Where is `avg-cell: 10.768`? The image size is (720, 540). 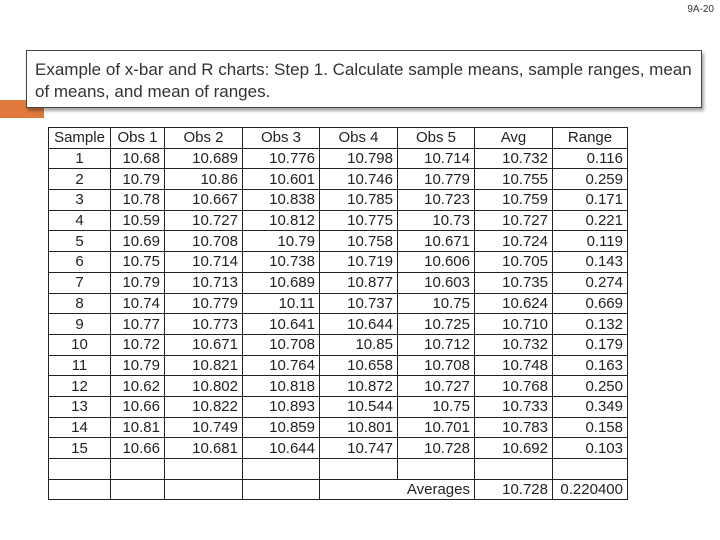
avg-cell: 10.768 is located at coordinates (513, 386).